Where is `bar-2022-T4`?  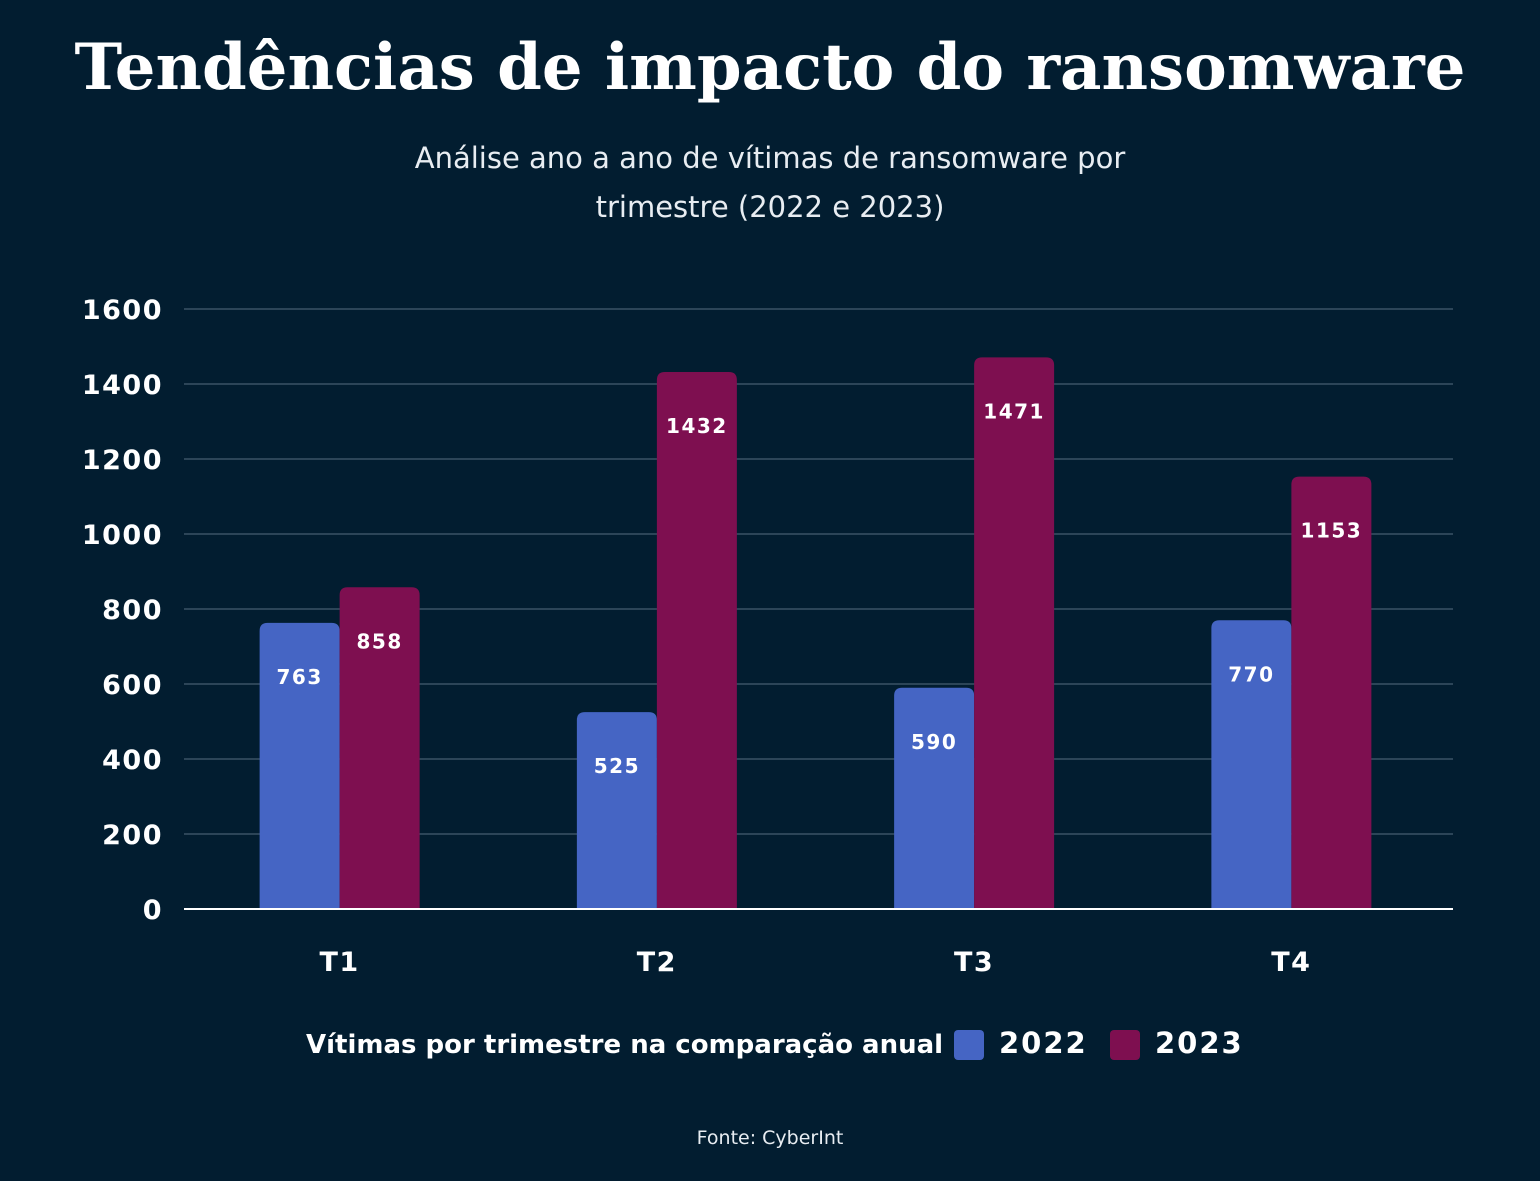 bar-2022-T4 is located at coordinates (1251, 764).